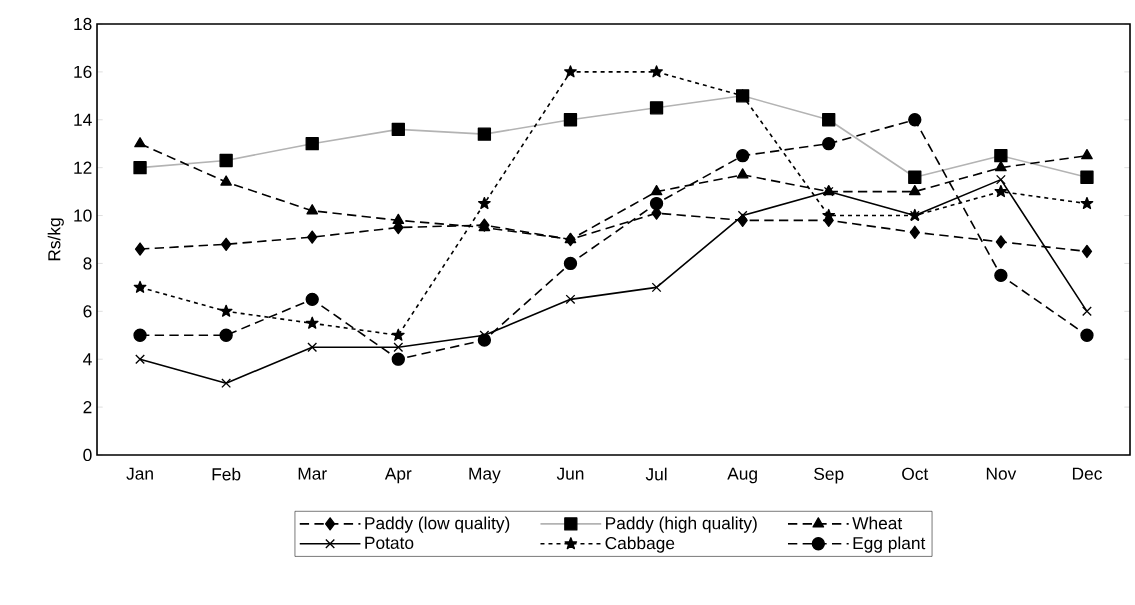 The width and height of the screenshot is (1135, 605). Describe the element at coordinates (877, 523) in the screenshot. I see `legend-label: Wheat` at that location.